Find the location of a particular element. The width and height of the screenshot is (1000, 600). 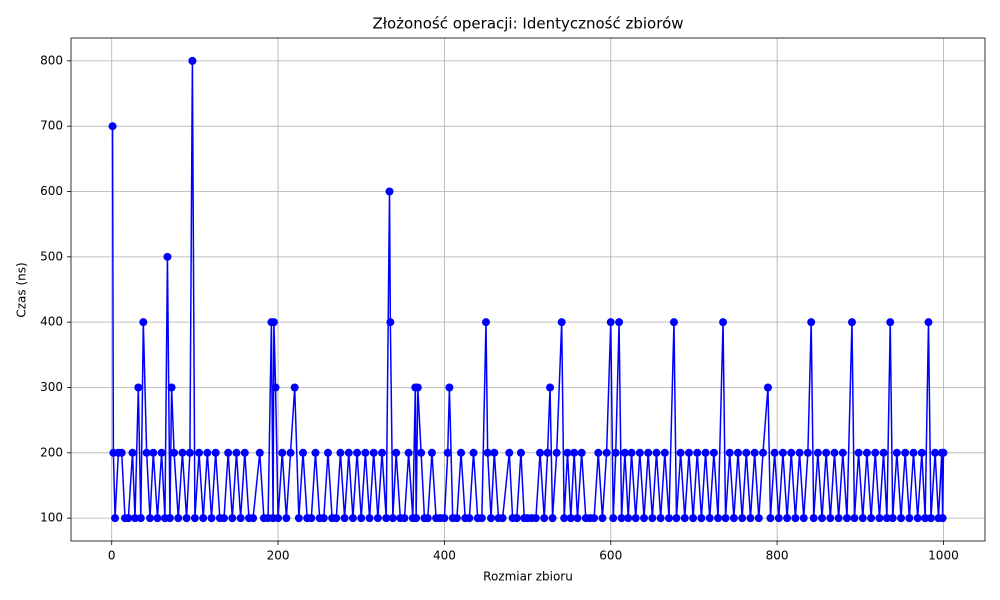

y-tick-label: 700 is located at coordinates (51, 126).